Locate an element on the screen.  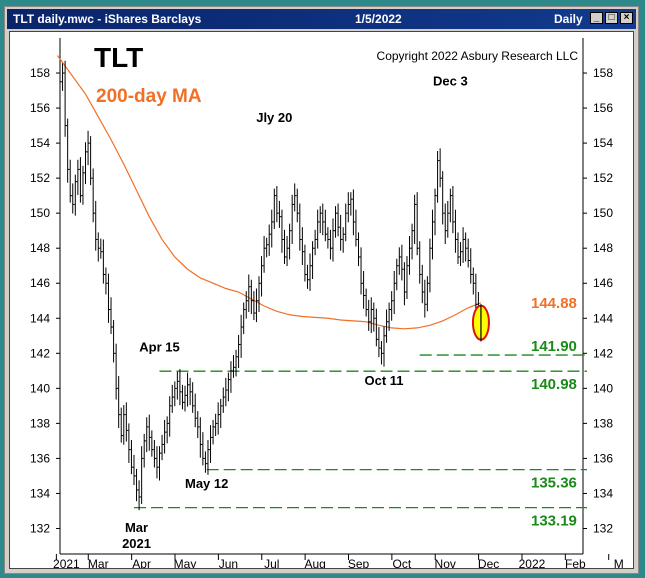
y-tick-label-right: 142 is located at coordinates (603, 353).